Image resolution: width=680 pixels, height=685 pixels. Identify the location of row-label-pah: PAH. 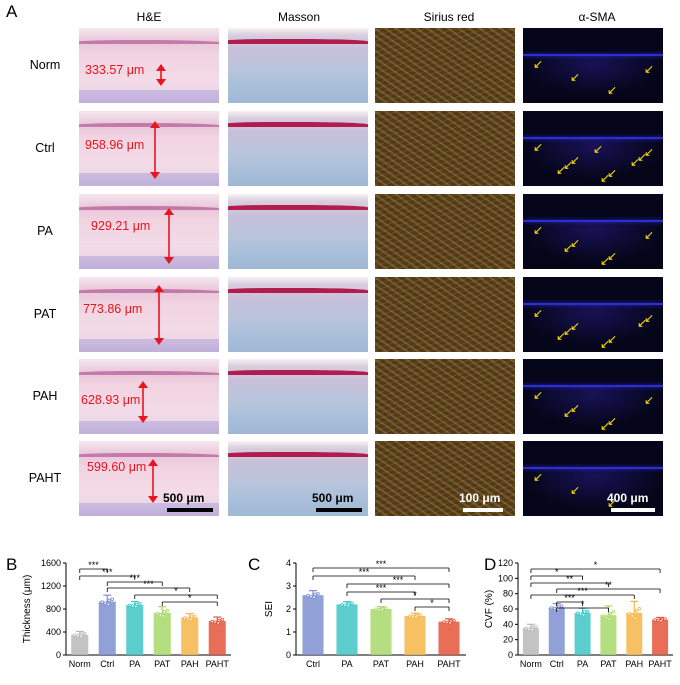
(45, 396).